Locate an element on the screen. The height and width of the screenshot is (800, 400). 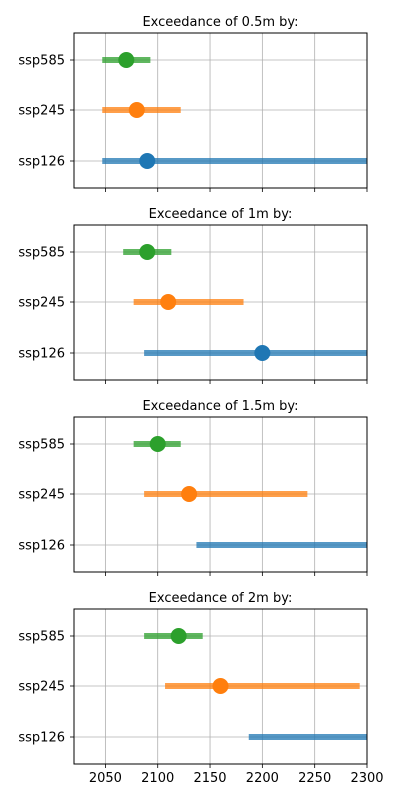
x-tick-label: 2200 is located at coordinates (262, 778).